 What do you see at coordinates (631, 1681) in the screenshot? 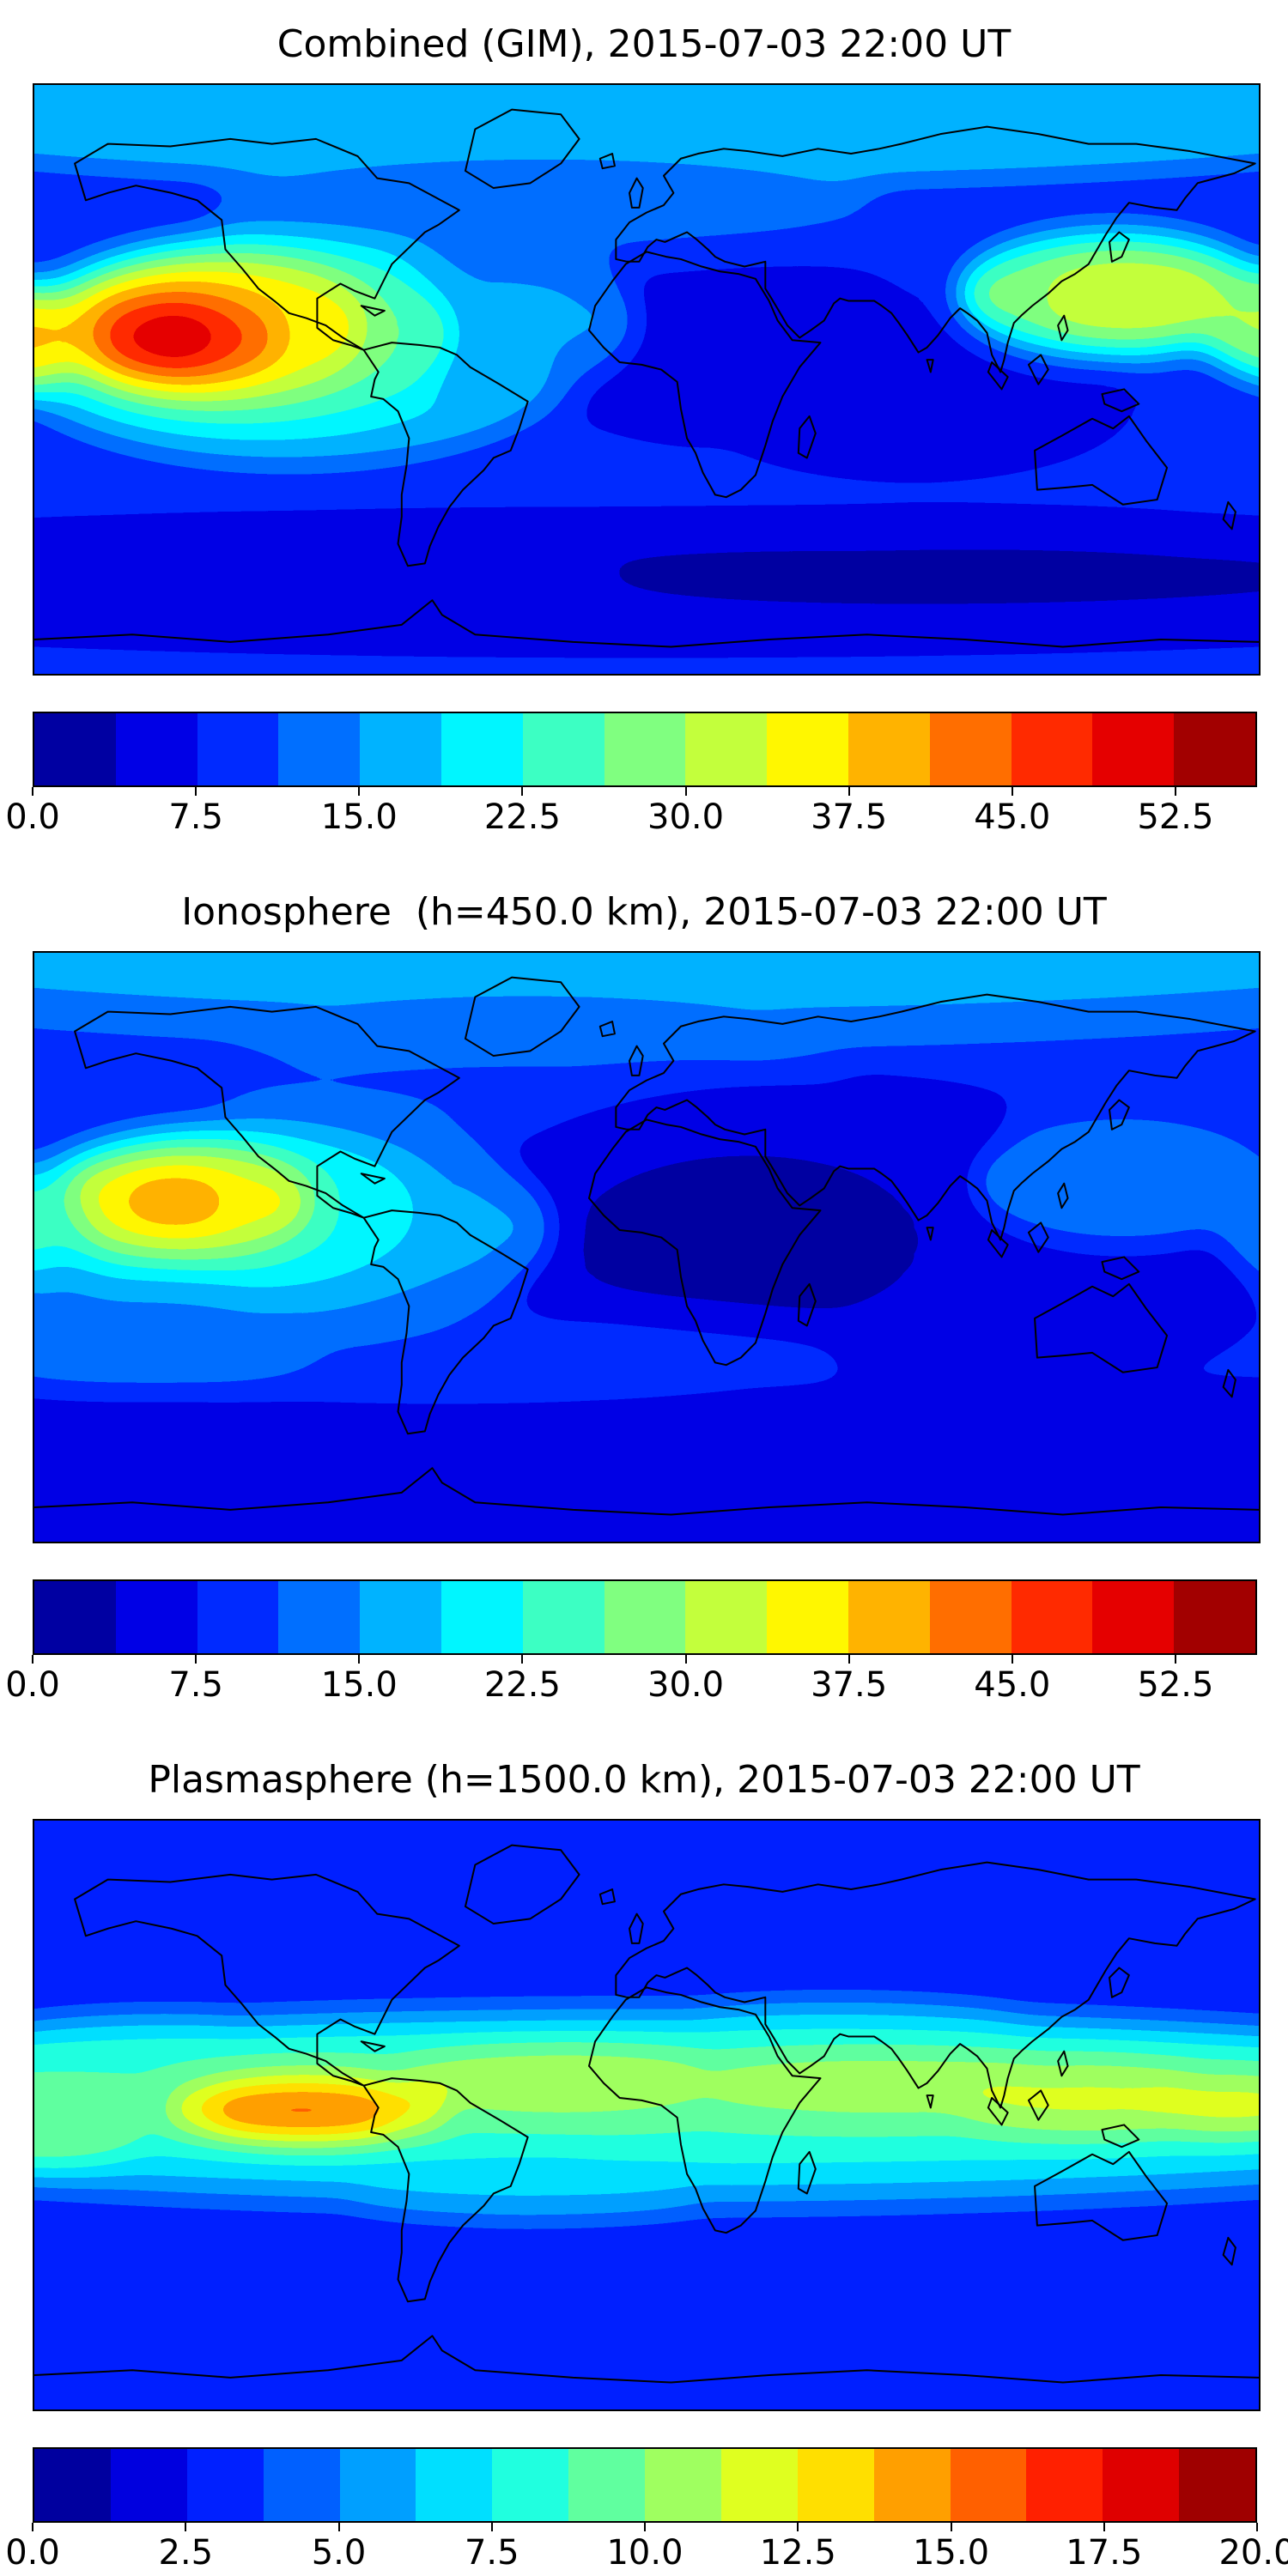
I see `colorbar-ticks-ionosphere: 0.0 7.5 15.0 22.5 30.0 37.5 45.0 52.5` at bounding box center [631, 1681].